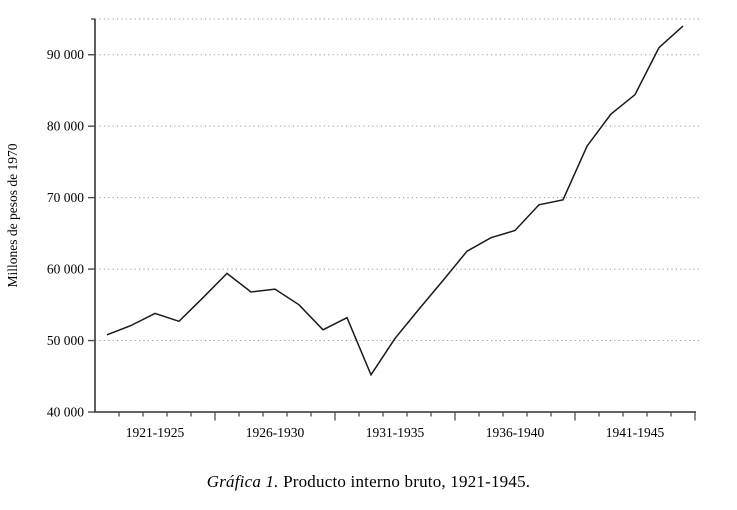 This screenshot has width=737, height=510. I want to click on caption-text: Producto interno bruto, 1921-1945., so click(404, 481).